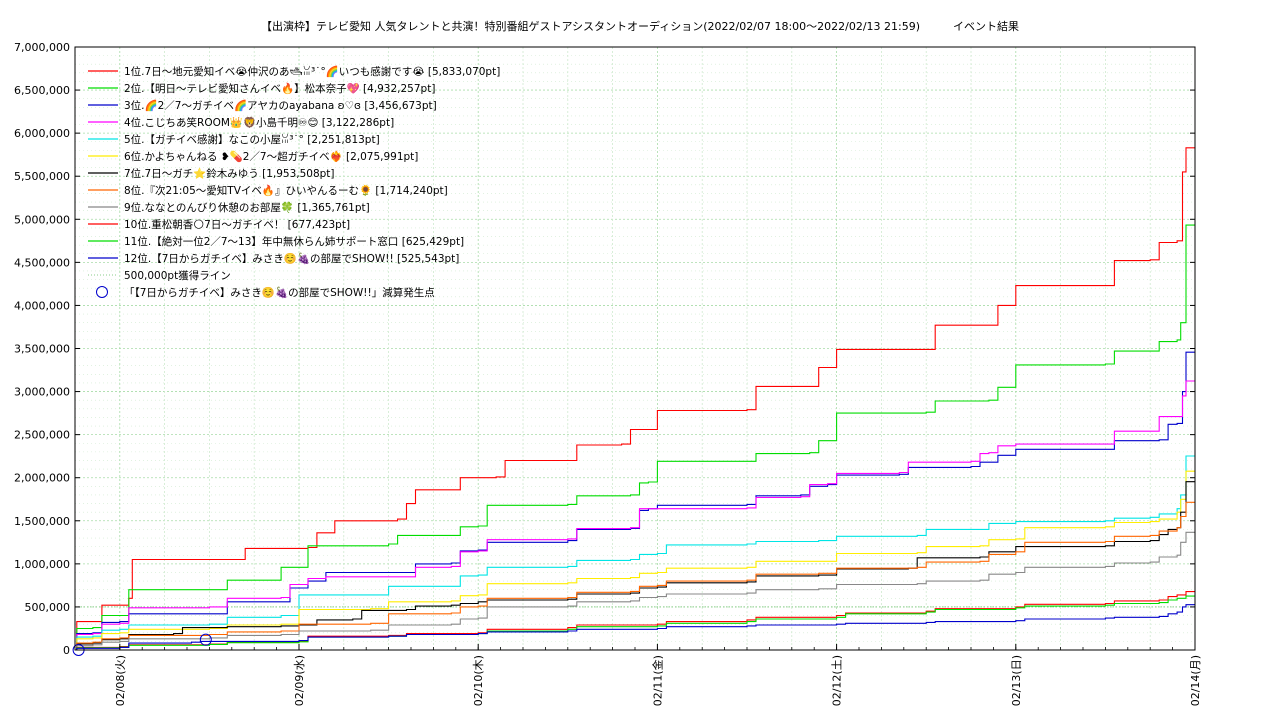 This screenshot has height=724, width=1280. What do you see at coordinates (247, 207) in the screenshot?
I see `legend-label: 9位.ななとのんびり休憩のお部屋🍀 [1,365,761pt]` at bounding box center [247, 207].